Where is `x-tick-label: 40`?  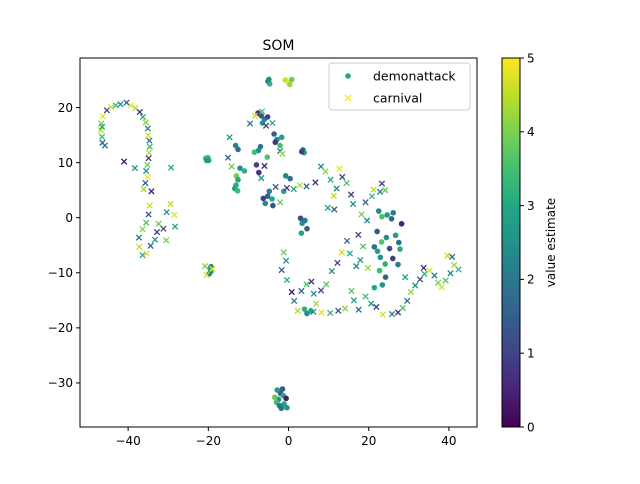
x-tick-label: 40 is located at coordinates (448, 441).